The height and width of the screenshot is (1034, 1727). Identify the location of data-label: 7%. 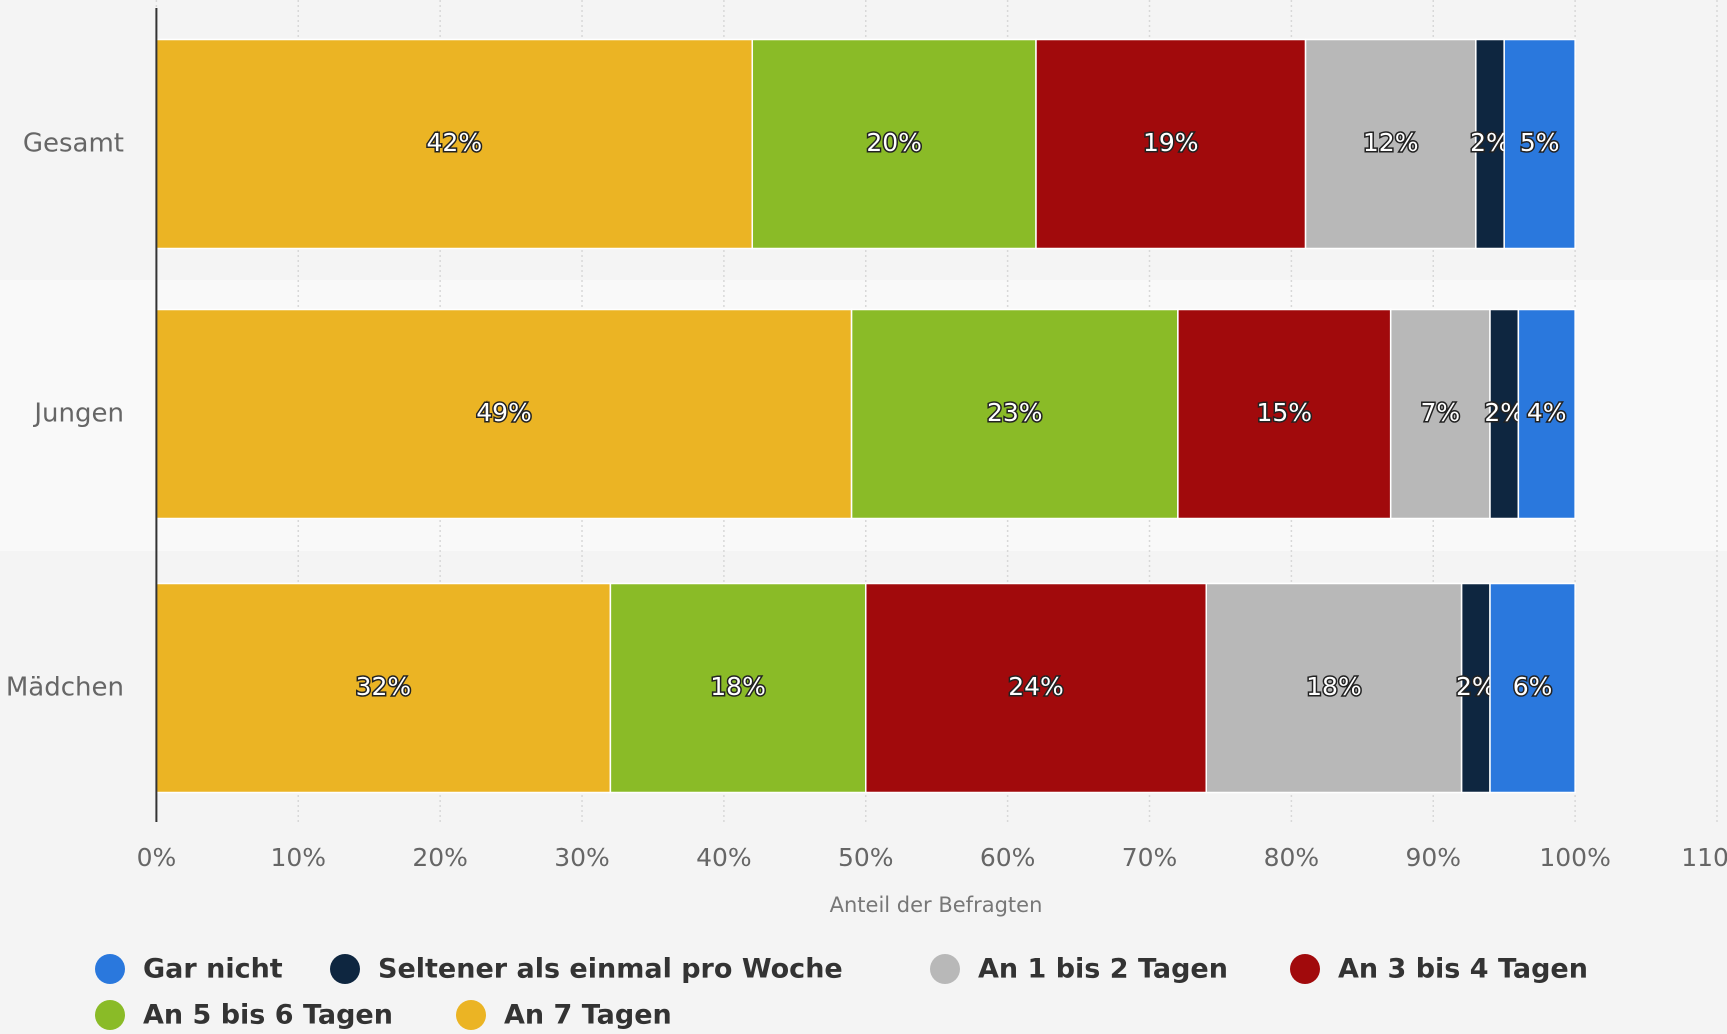
(1441, 412).